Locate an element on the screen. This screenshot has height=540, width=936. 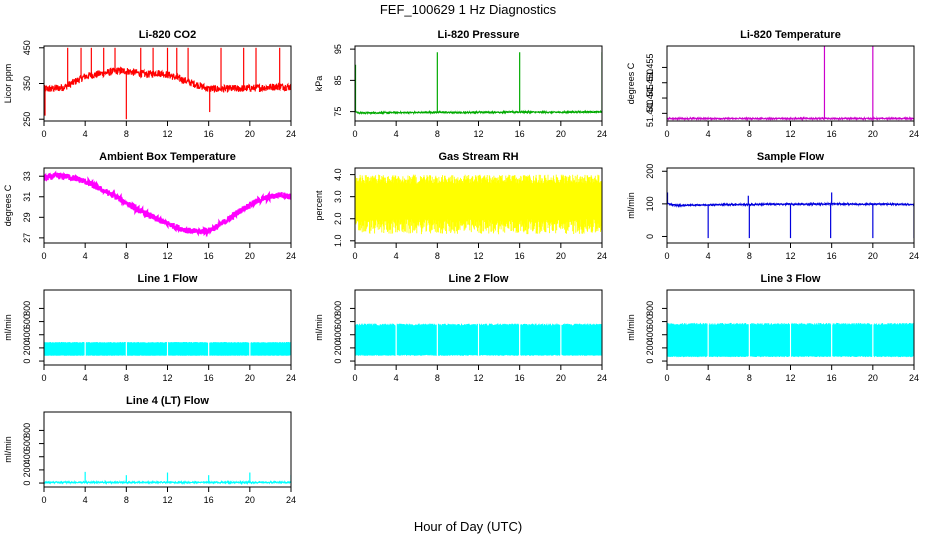
panel-1: Li-820 CO2 Licor ppm 0 4 8 12 16 20 24 250 350 450 is located at coordinates (149, 84).